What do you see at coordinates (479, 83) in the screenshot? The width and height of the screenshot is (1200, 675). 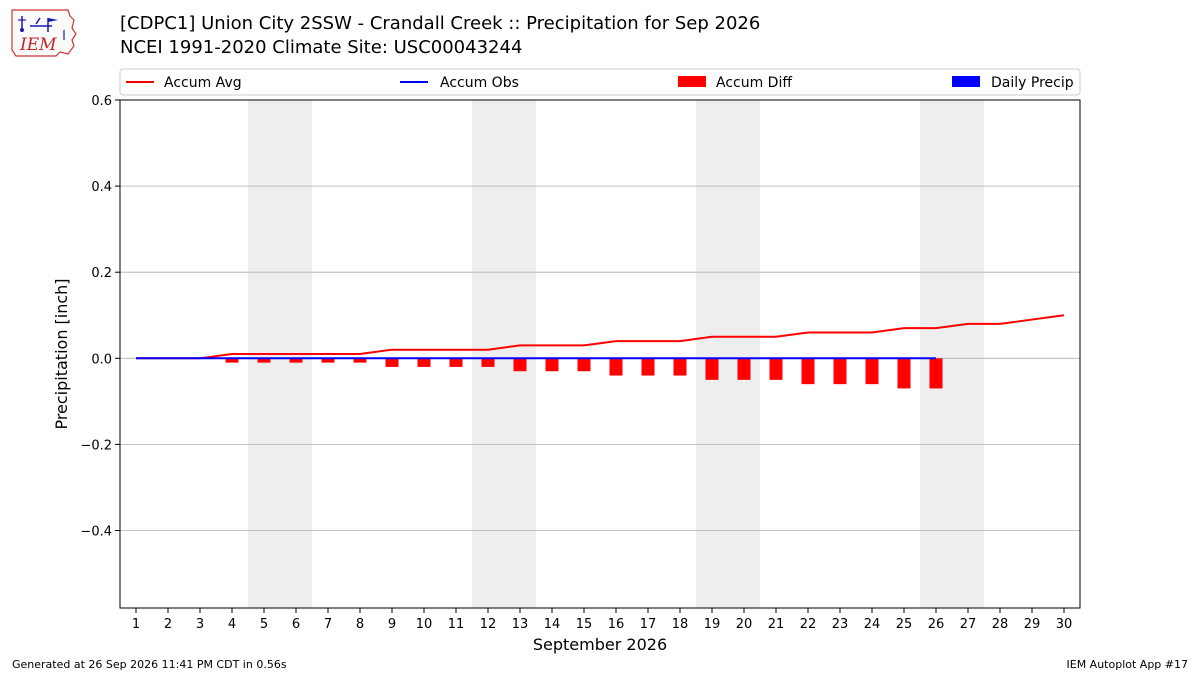 I see `legend-label: Accum Obs` at bounding box center [479, 83].